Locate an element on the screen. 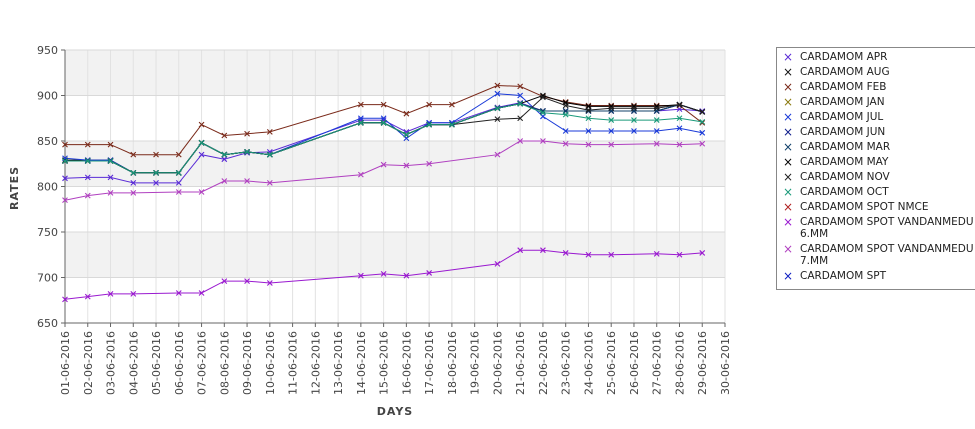  y-tick-label: 800 is located at coordinates (47, 187).